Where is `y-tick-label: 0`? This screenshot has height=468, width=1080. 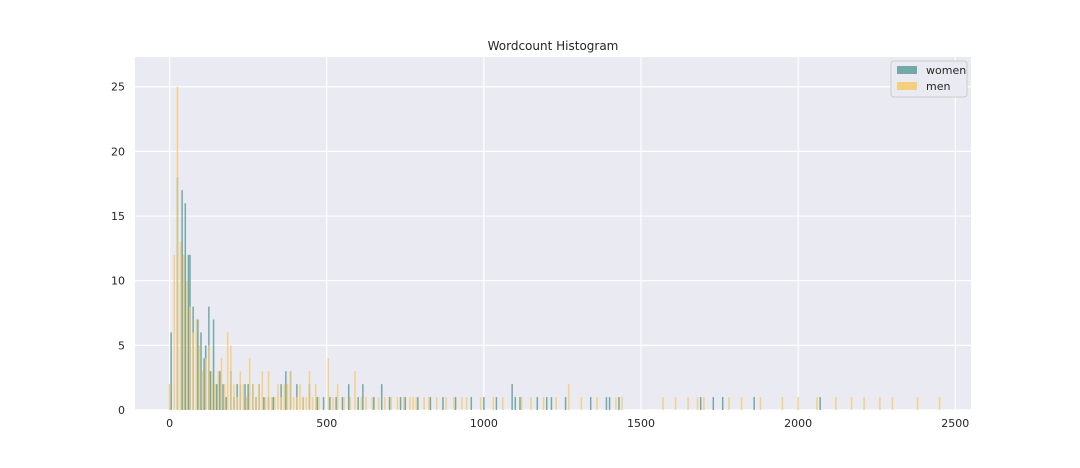 y-tick-label: 0 is located at coordinates (121, 410).